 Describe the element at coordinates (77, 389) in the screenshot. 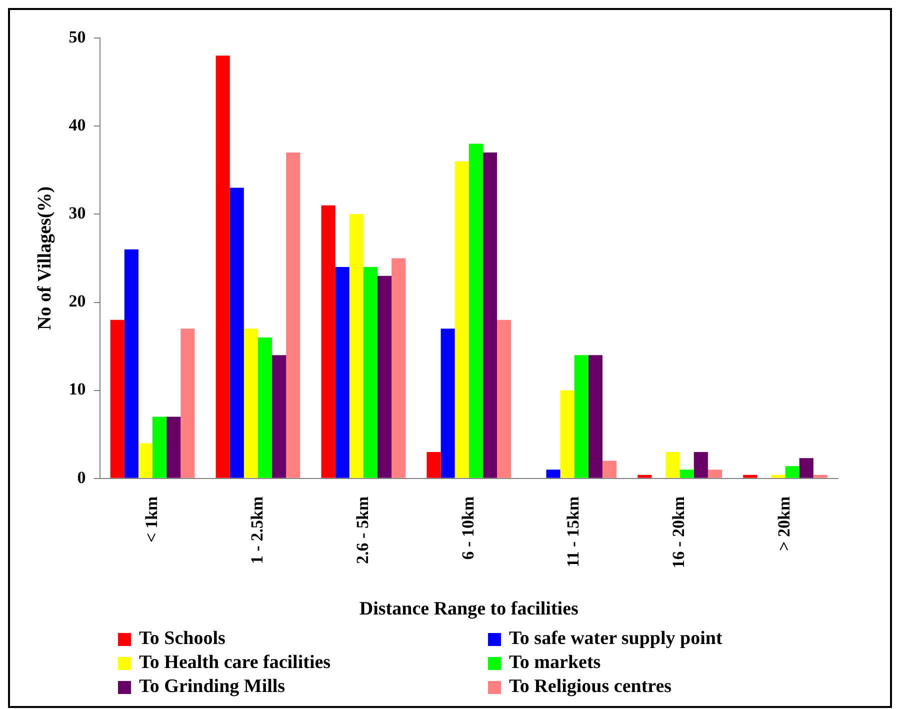

I see `y-tick-label: 10` at that location.